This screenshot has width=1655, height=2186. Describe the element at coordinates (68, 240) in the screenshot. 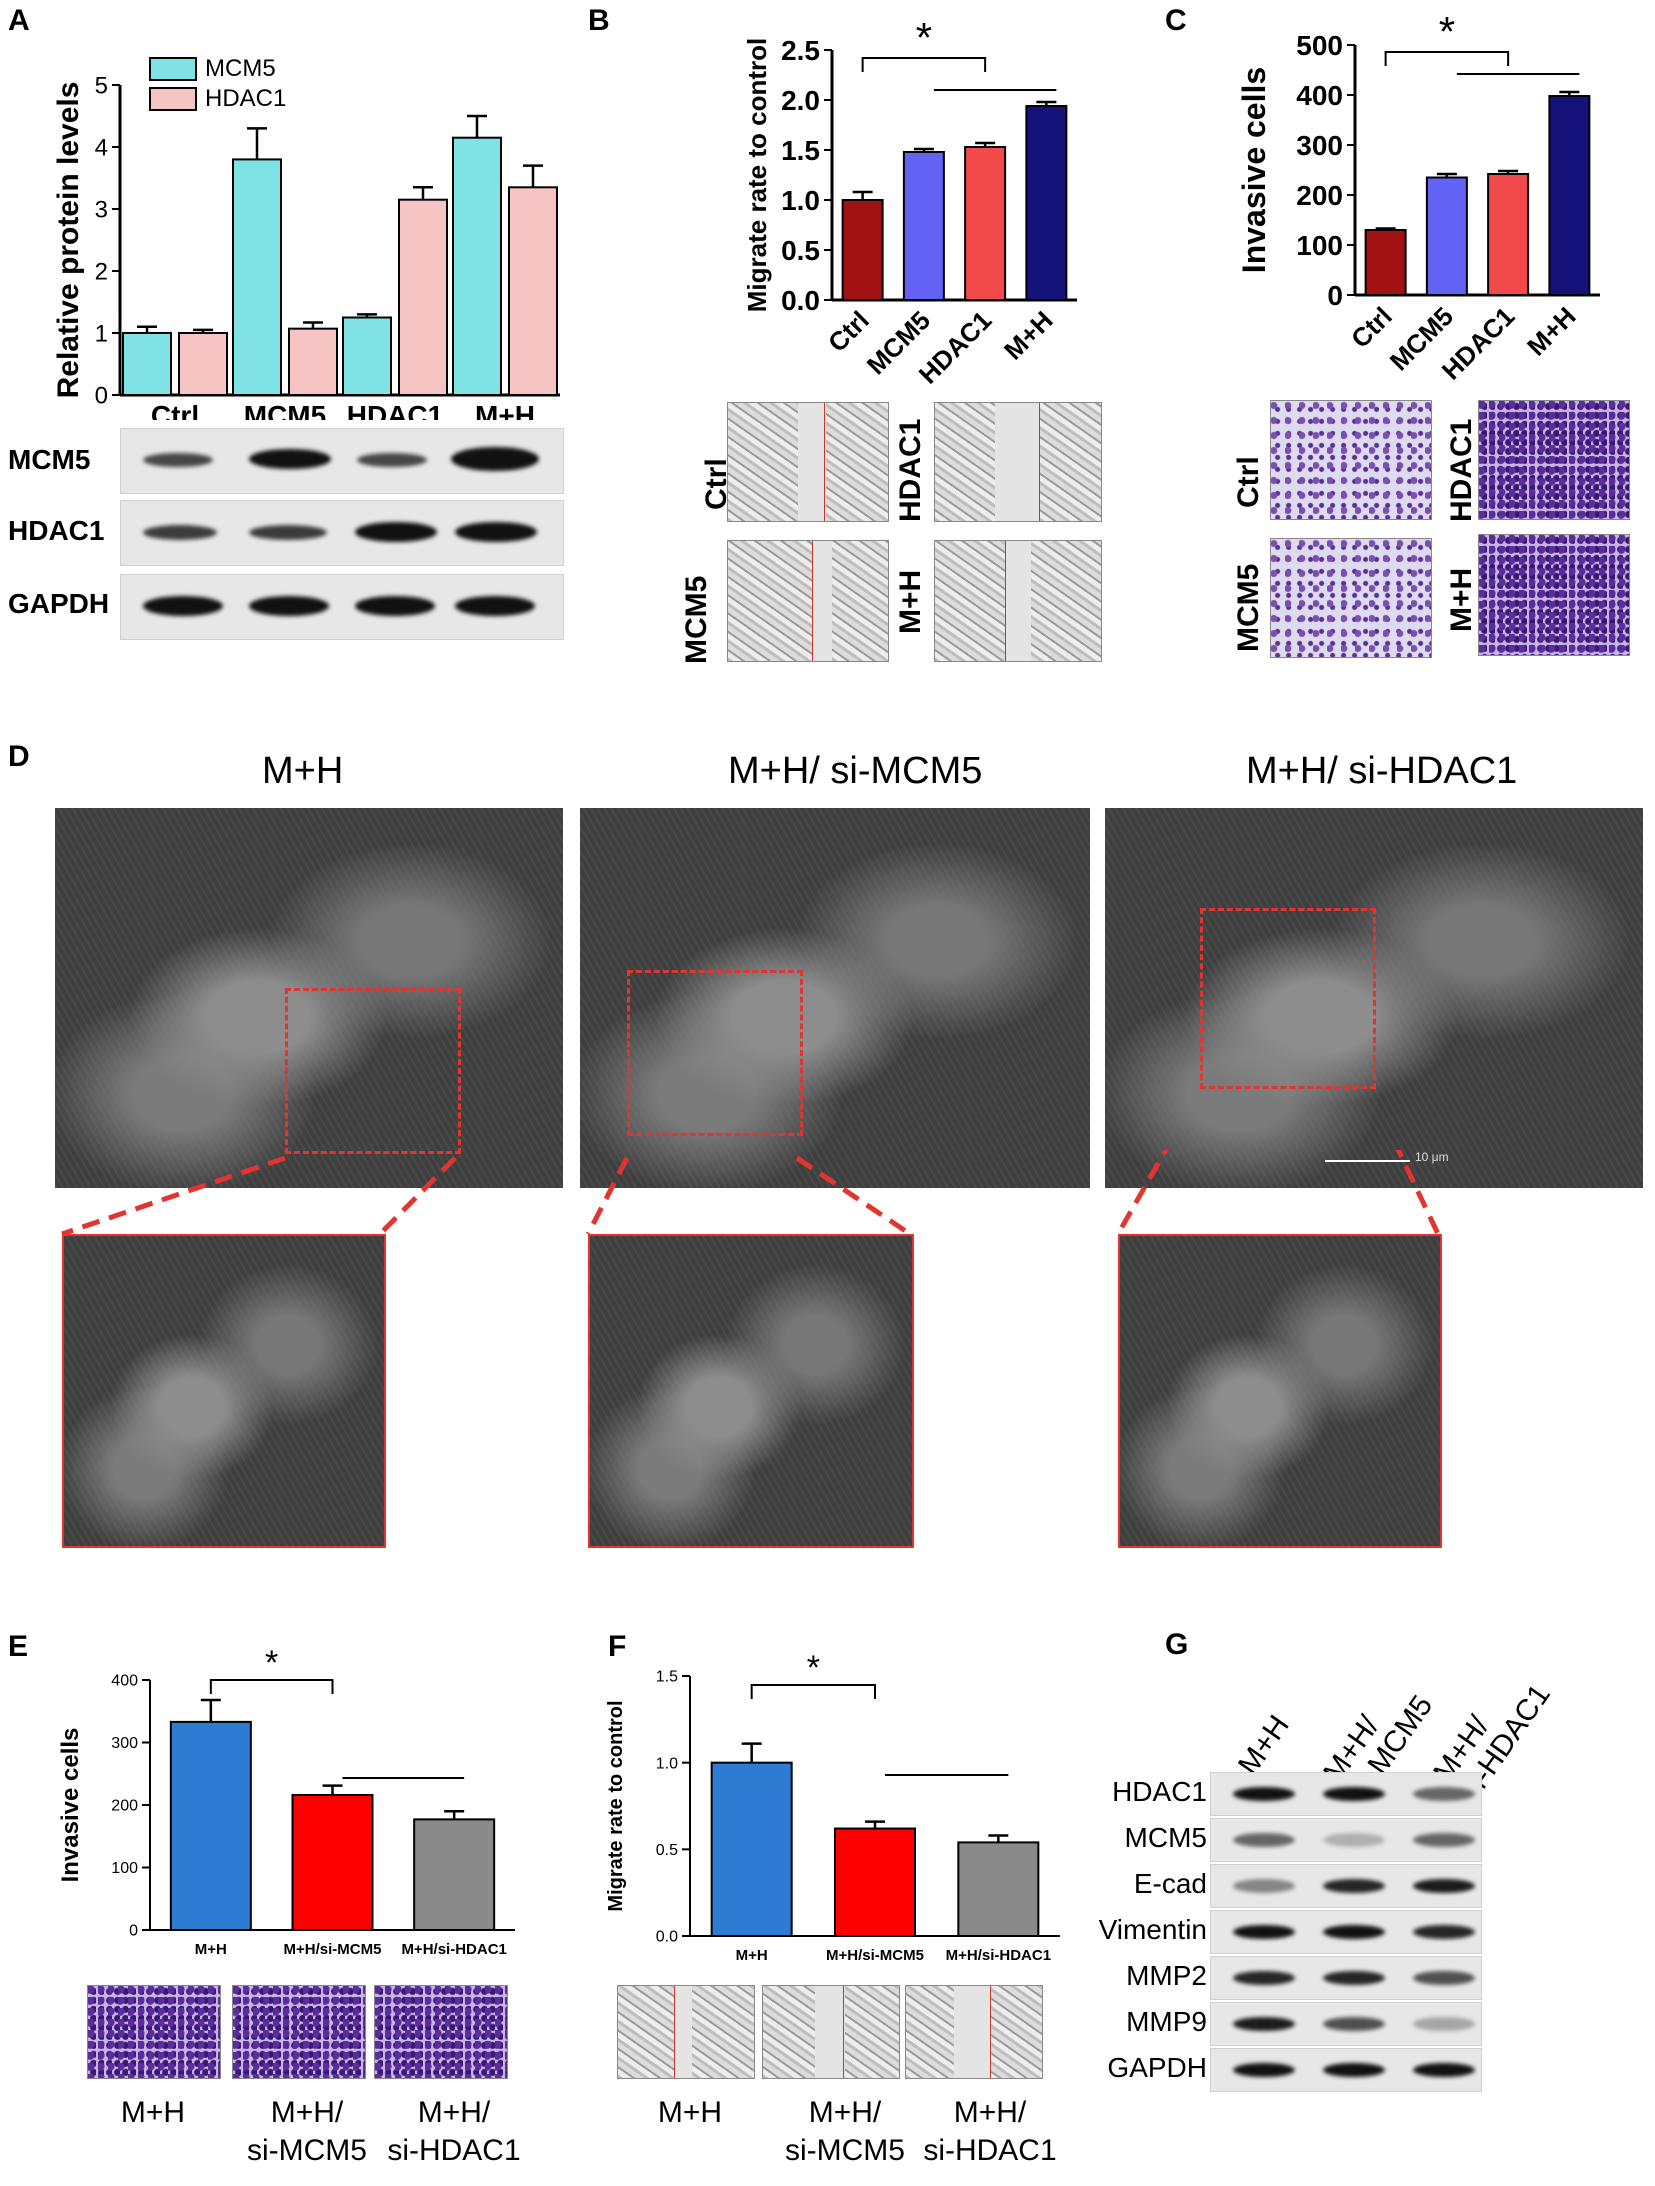

I see `y-axis-label: Relative protein levels` at that location.